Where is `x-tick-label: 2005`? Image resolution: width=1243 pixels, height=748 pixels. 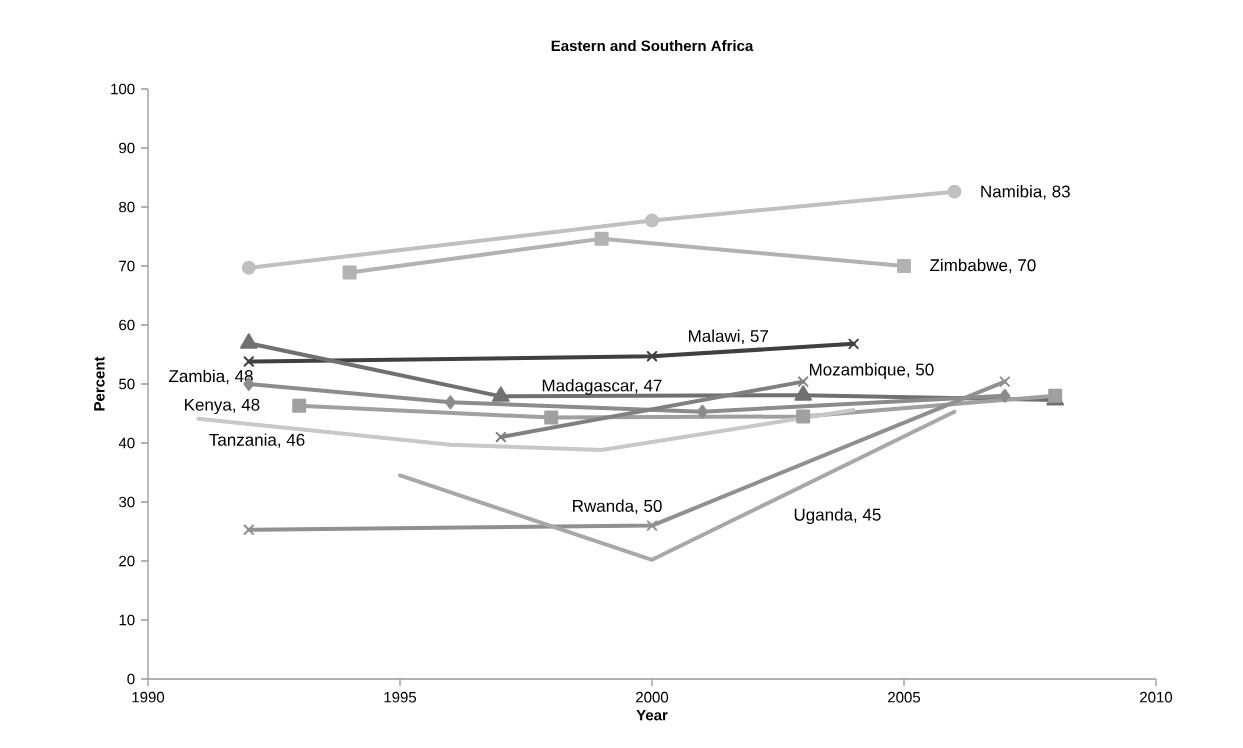
x-tick-label: 2005 is located at coordinates (904, 697).